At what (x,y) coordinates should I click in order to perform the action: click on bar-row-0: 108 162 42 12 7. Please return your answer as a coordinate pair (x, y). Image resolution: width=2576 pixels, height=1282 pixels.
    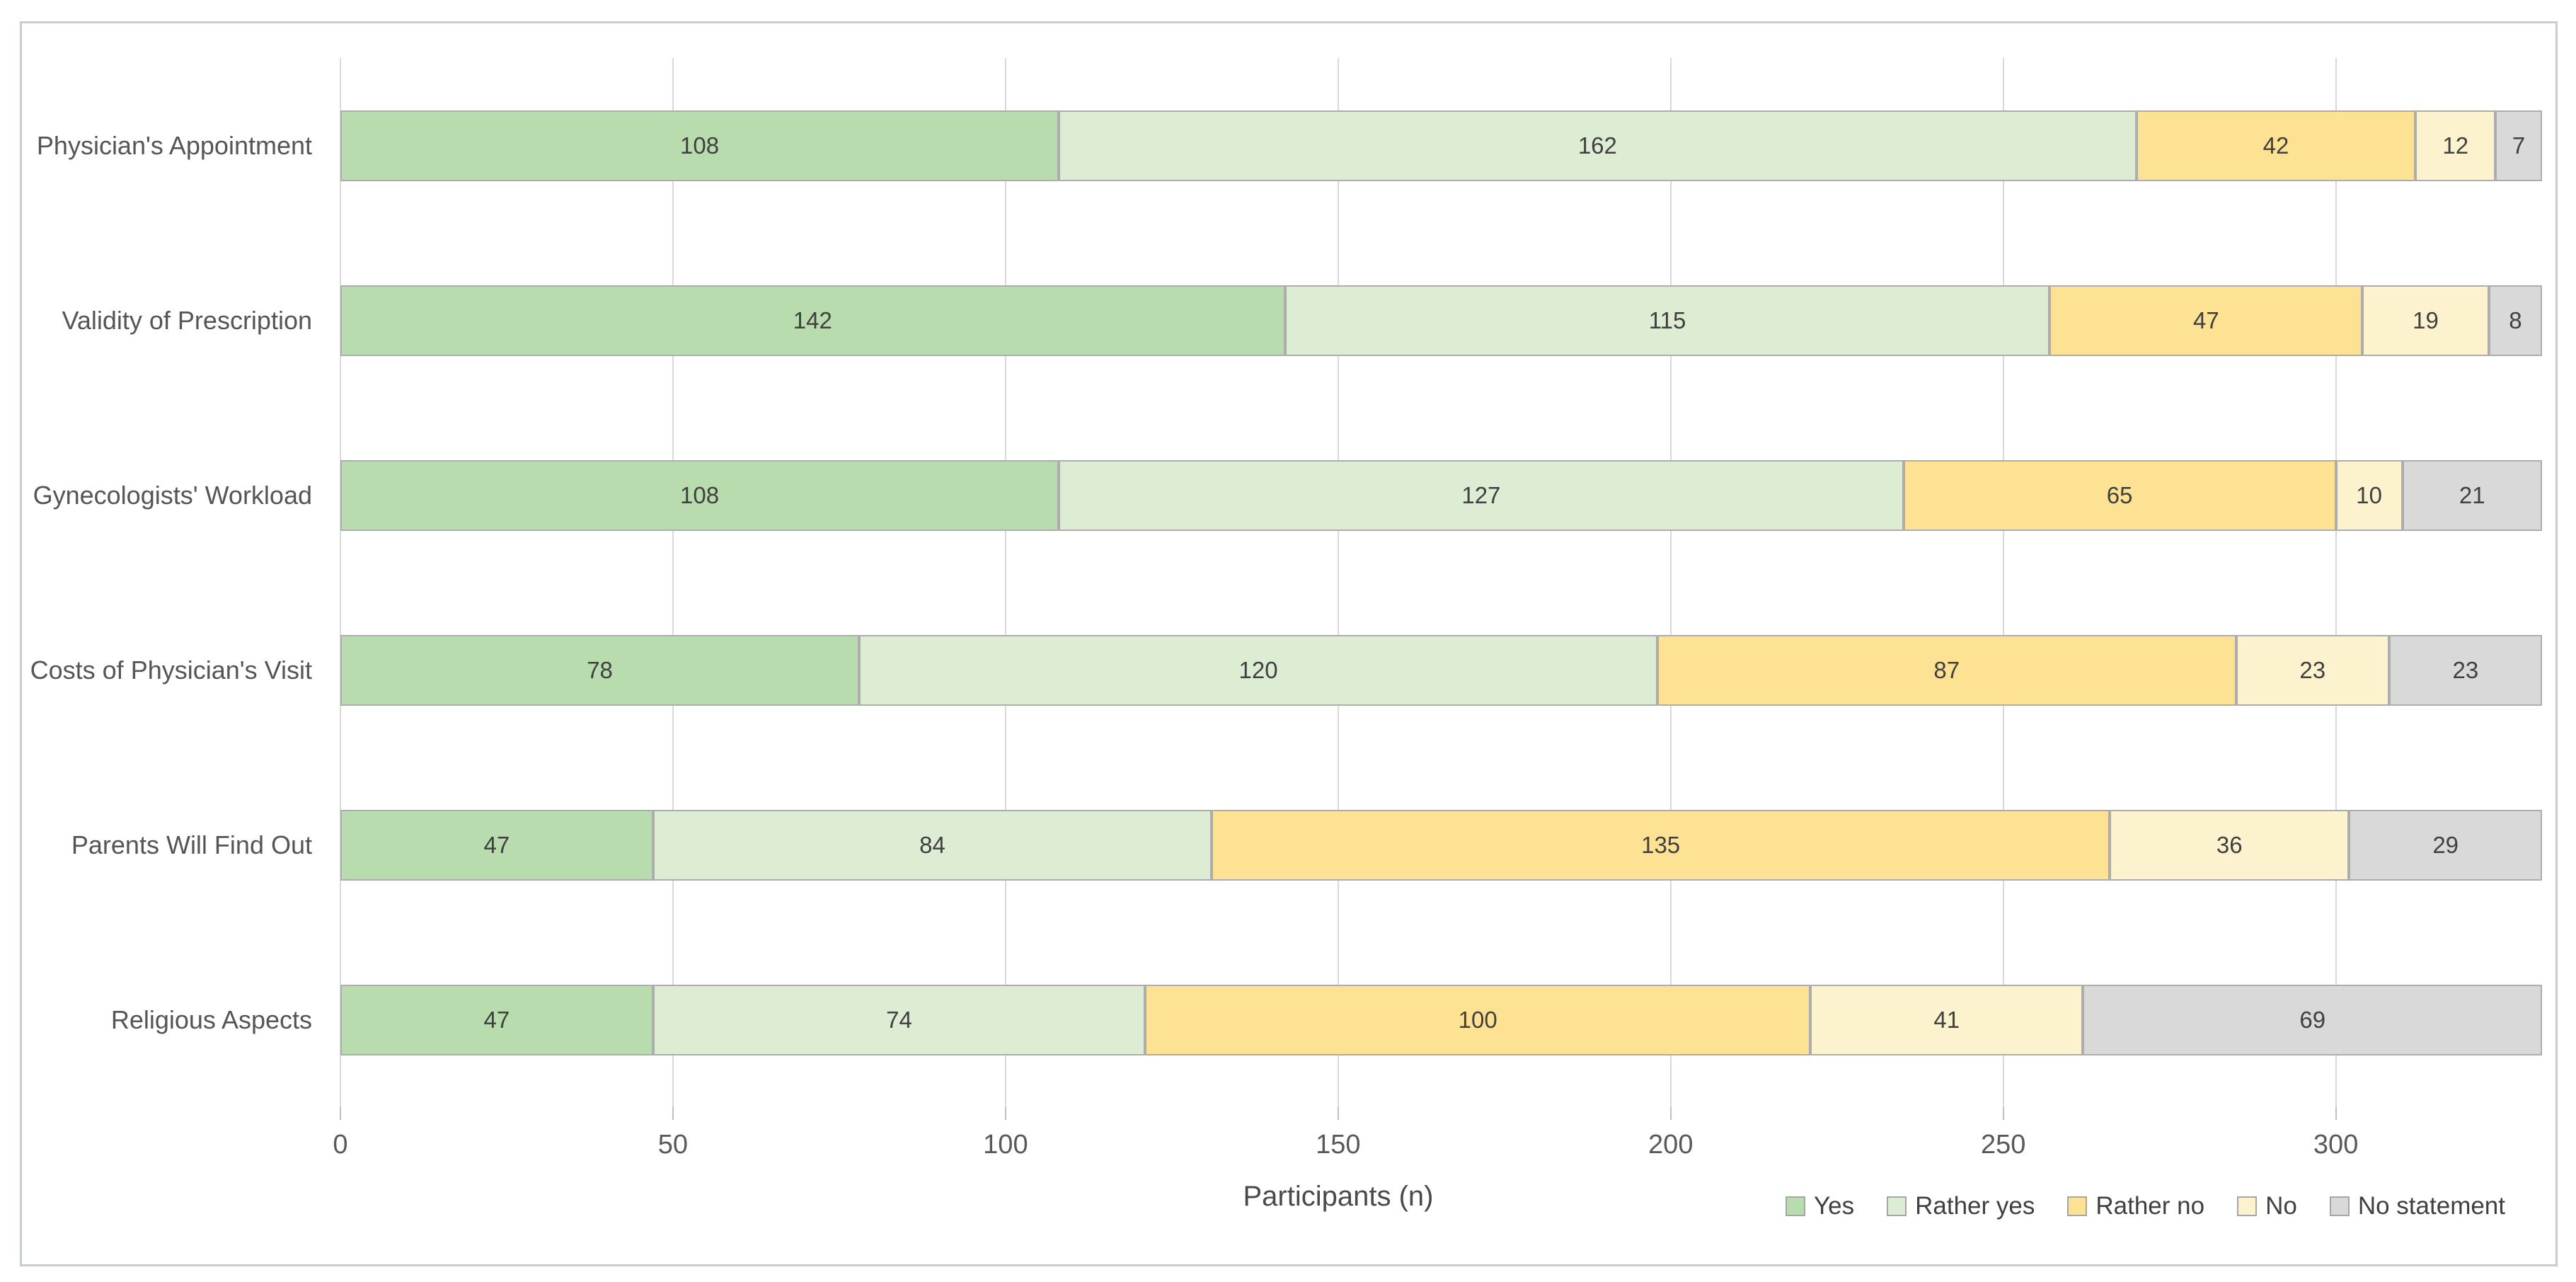
    Looking at the image, I should click on (1441, 145).